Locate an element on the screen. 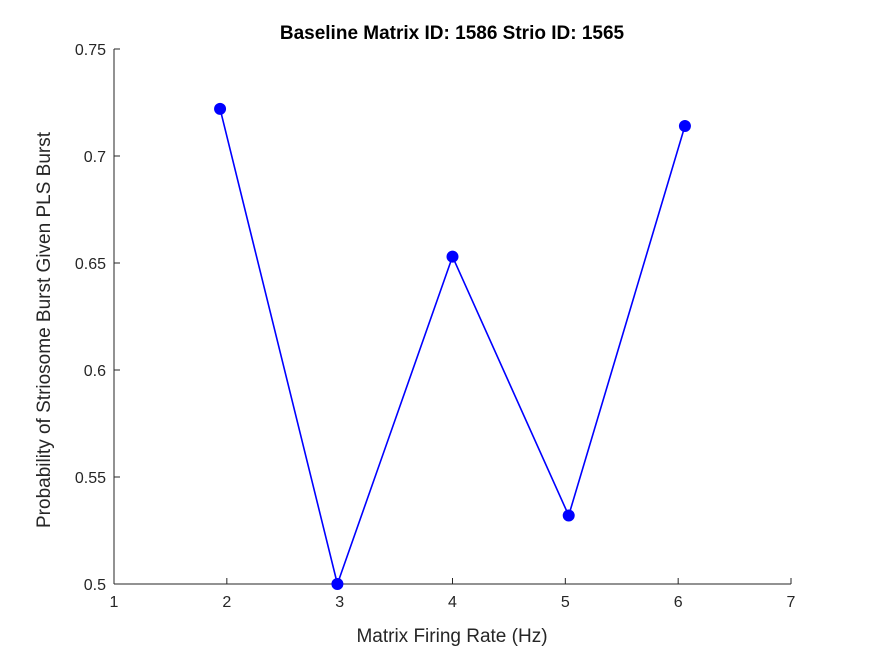 Image resolution: width=875 pixels, height=656 pixels. y-tick-label: 0.5 is located at coordinates (95, 585).